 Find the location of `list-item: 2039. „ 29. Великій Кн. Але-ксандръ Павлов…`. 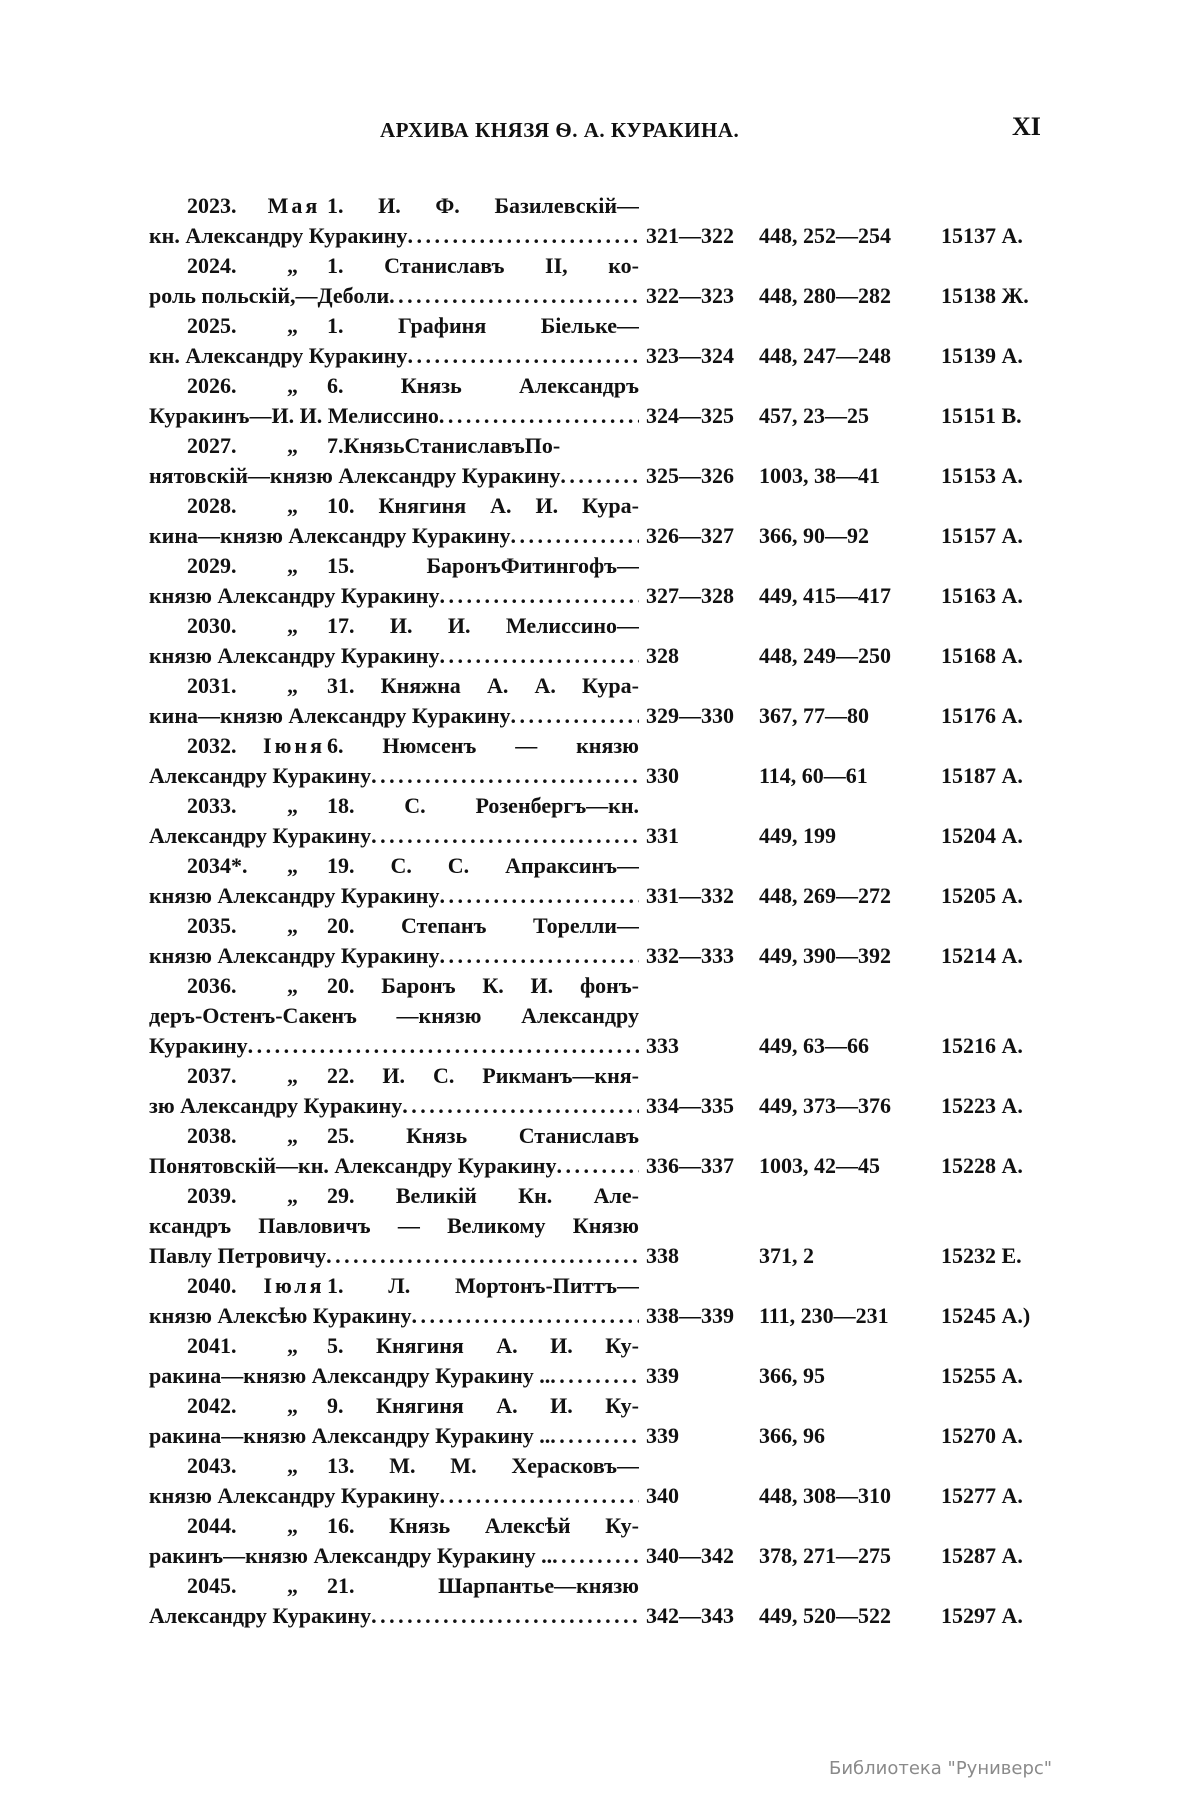

list-item: 2039. „ 29. Великій Кн. Але-ксандръ Павлов… is located at coordinates (599, 1226).